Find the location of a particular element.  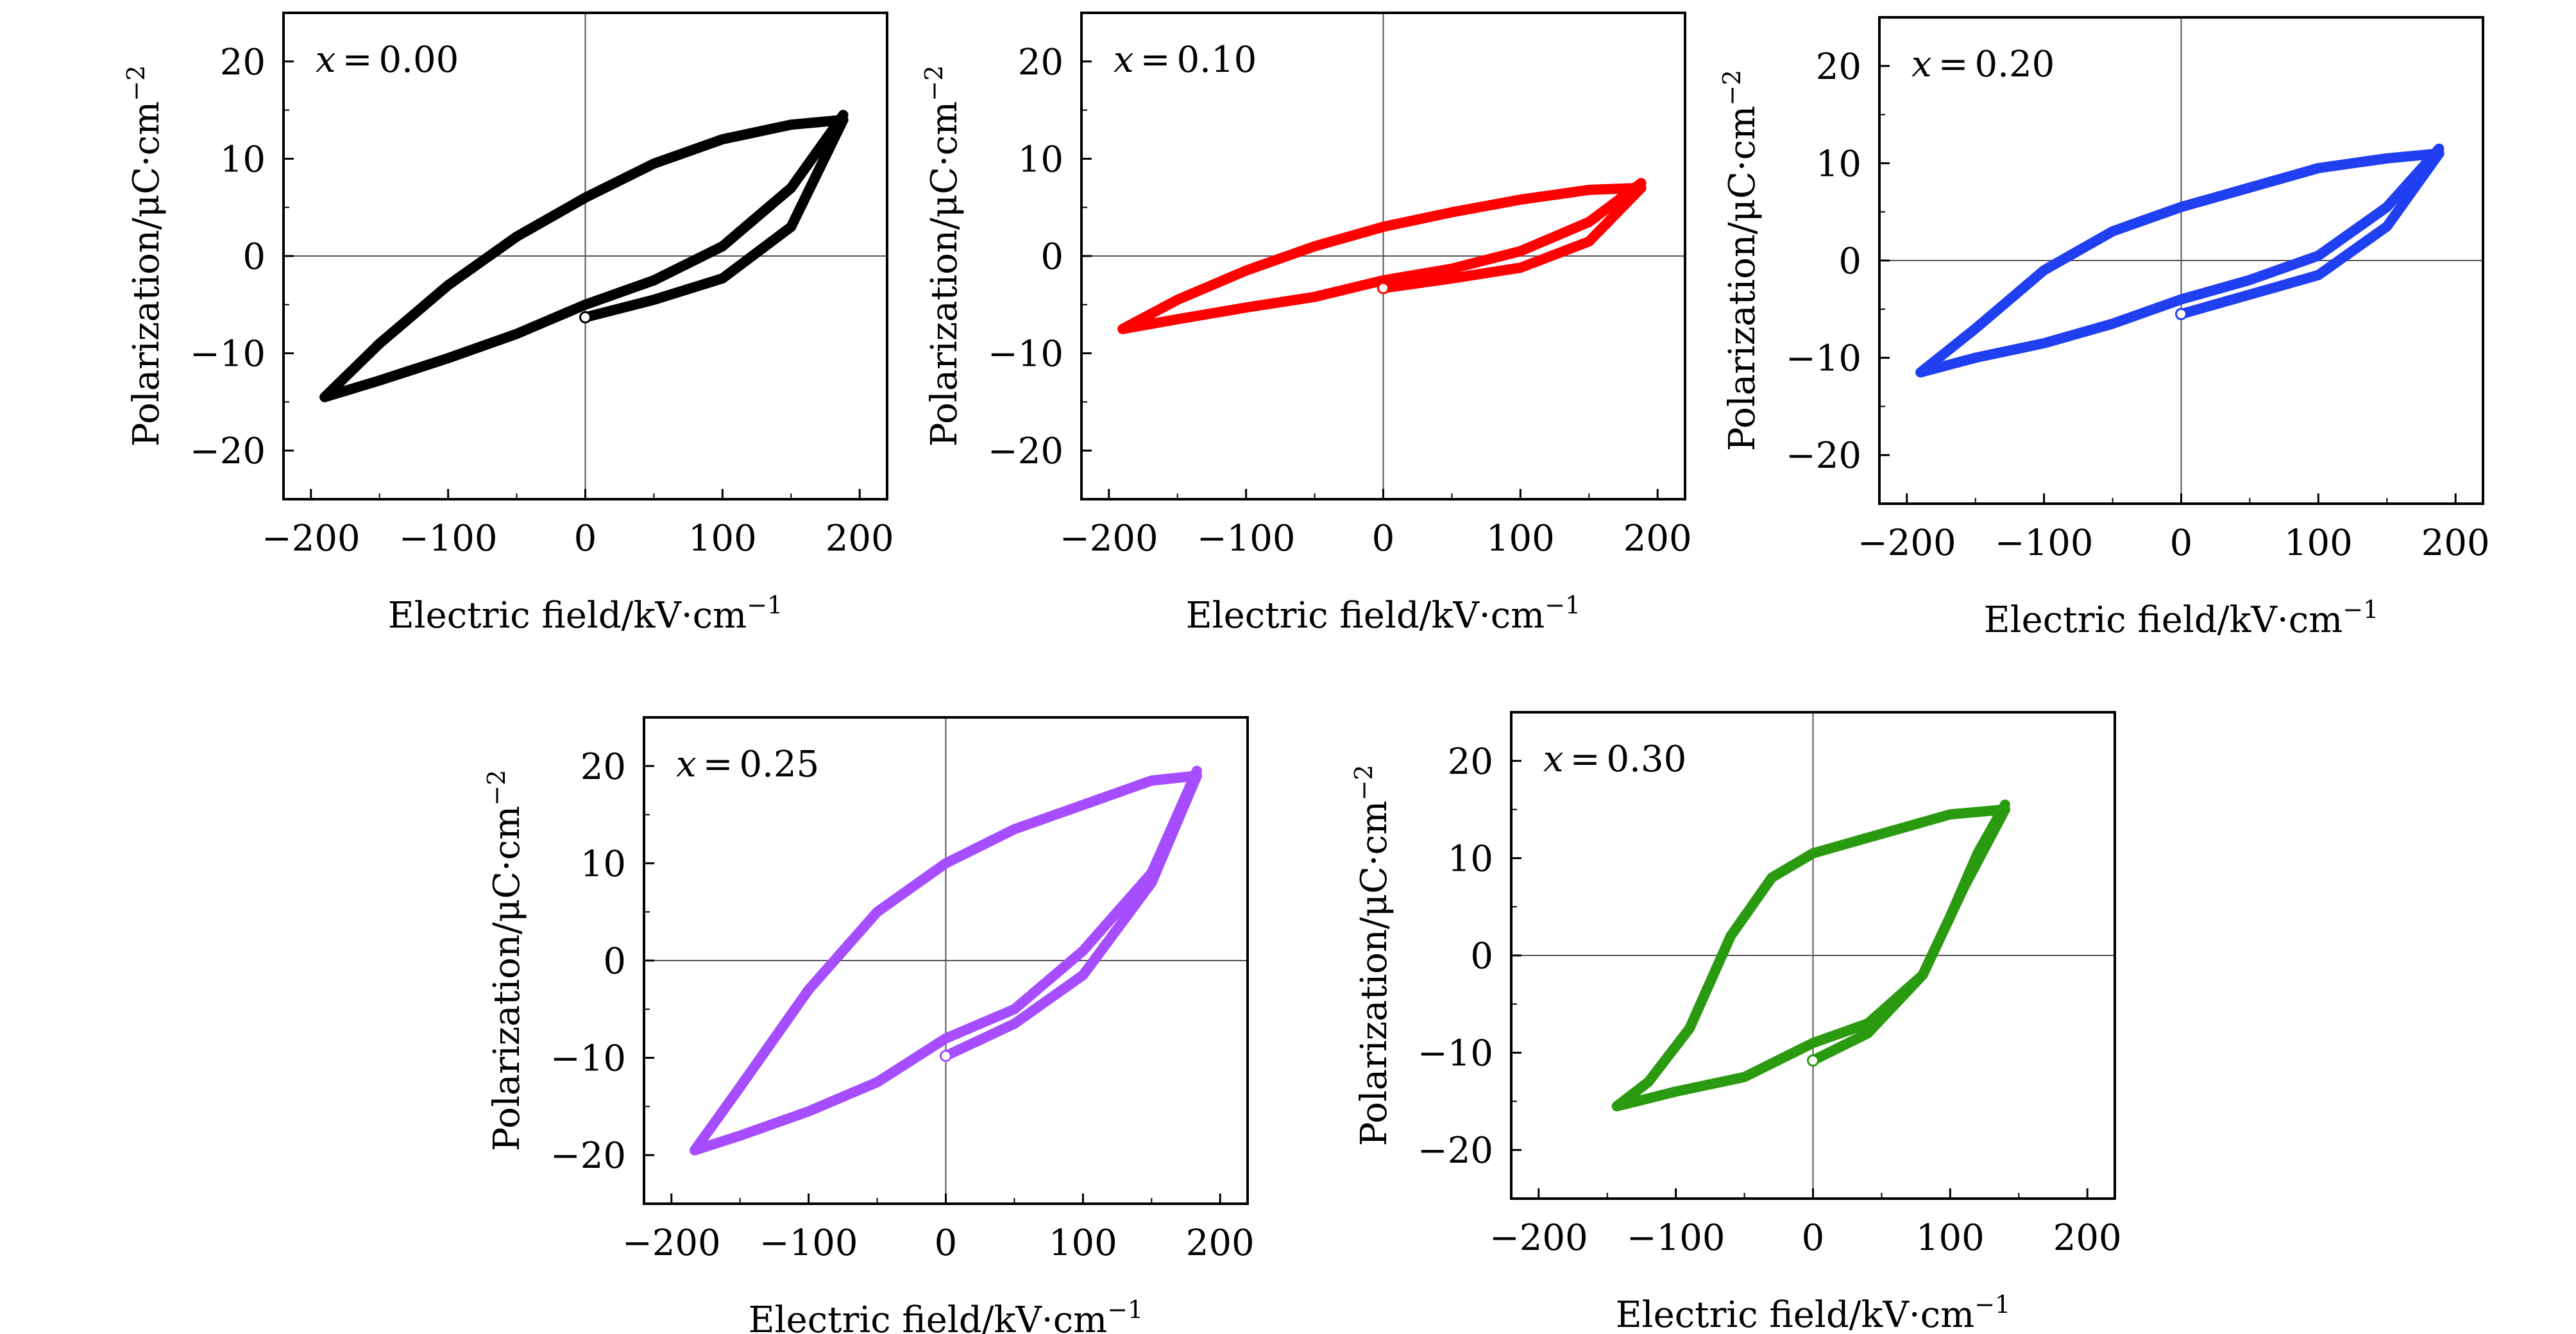

panel-label-value: 0.20 is located at coordinates (2015, 64).